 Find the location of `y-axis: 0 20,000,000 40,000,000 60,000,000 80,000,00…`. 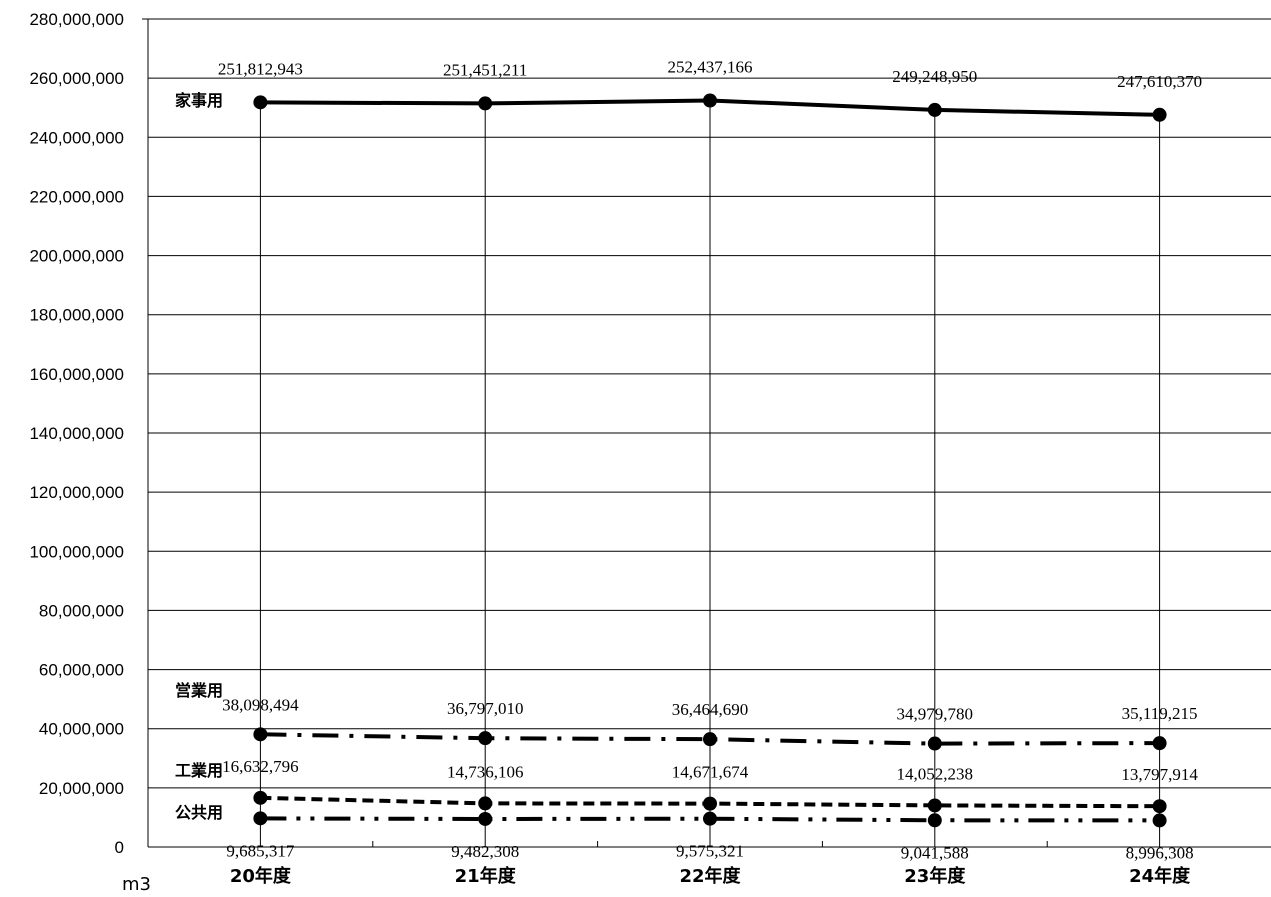

y-axis: 0 20,000,000 40,000,000 60,000,000 80,000,00… is located at coordinates (89, 433).